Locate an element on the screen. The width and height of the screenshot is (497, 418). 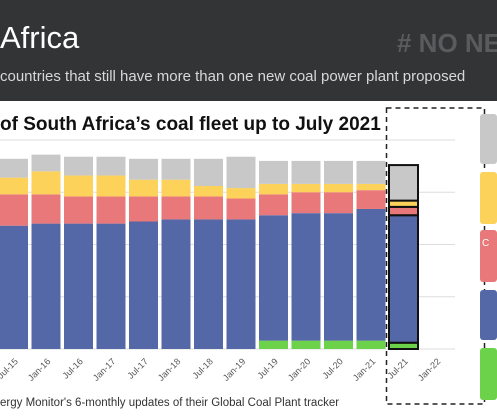
legend-label-construction: C is located at coordinates (486, 243).